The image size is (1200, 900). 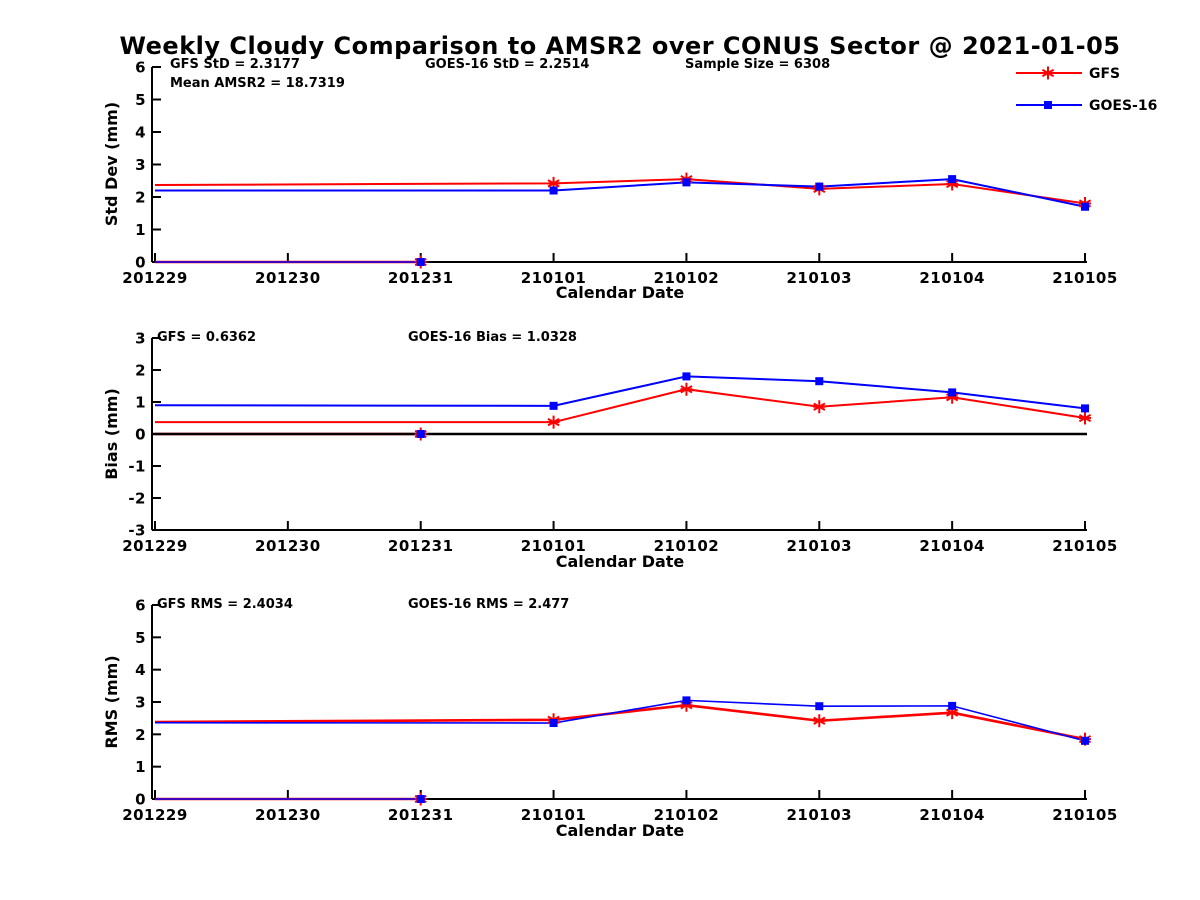 What do you see at coordinates (137, 499) in the screenshot?
I see `y-tick-label: -2` at bounding box center [137, 499].